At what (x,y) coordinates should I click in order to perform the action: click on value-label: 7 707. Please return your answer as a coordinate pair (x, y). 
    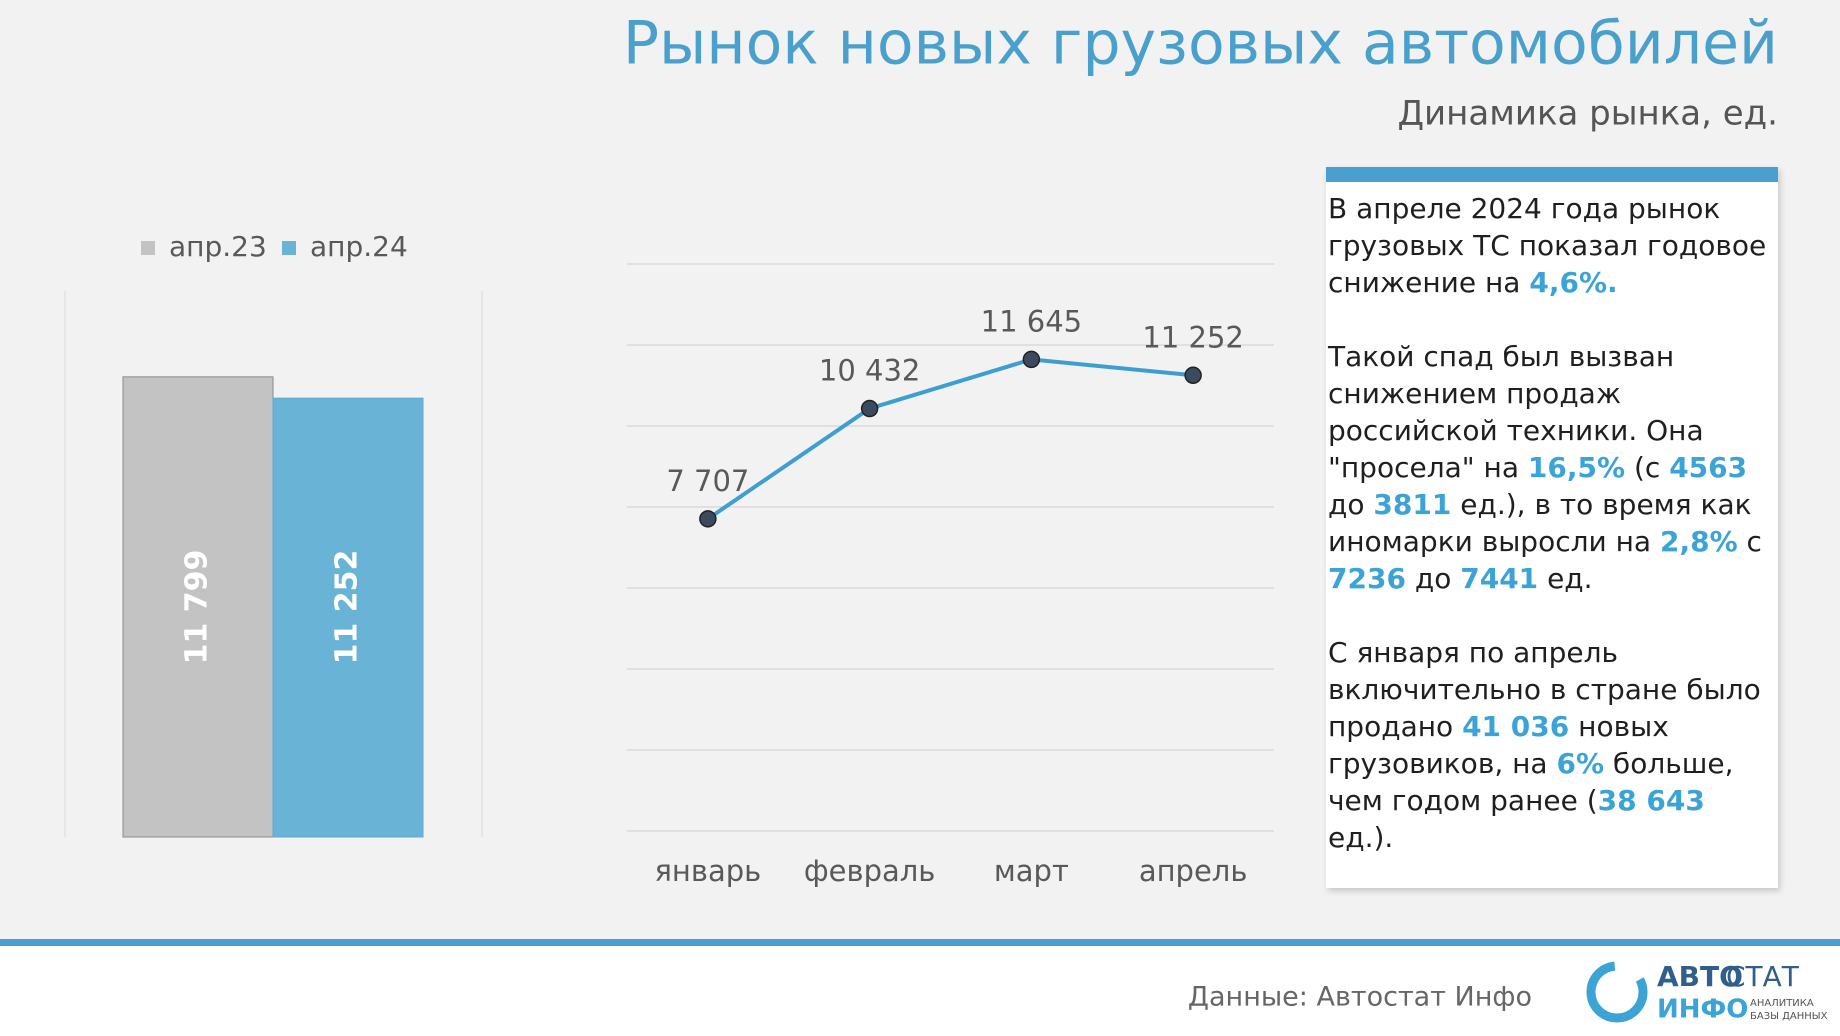
    Looking at the image, I should click on (707, 481).